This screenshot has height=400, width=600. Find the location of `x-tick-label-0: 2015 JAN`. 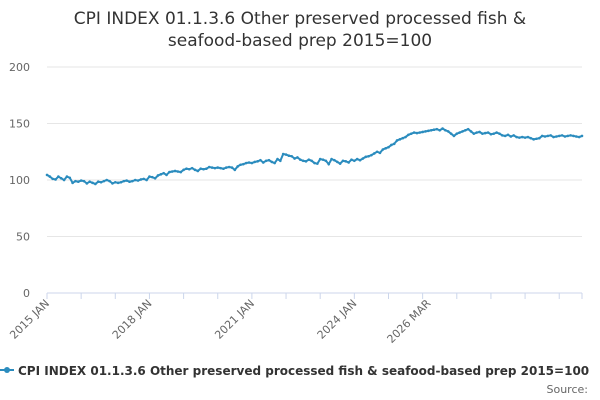

x-tick-label-0: 2015 JAN is located at coordinates (29, 319).